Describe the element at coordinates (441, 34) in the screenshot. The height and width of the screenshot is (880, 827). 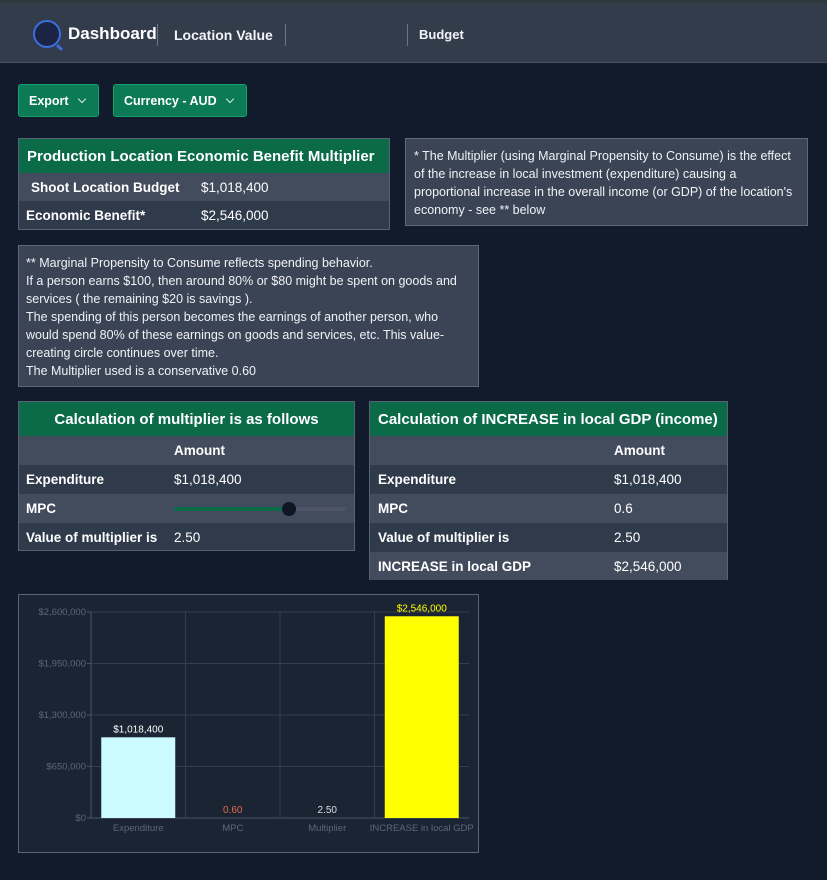
I see `nav-link-budget: Budget` at that location.